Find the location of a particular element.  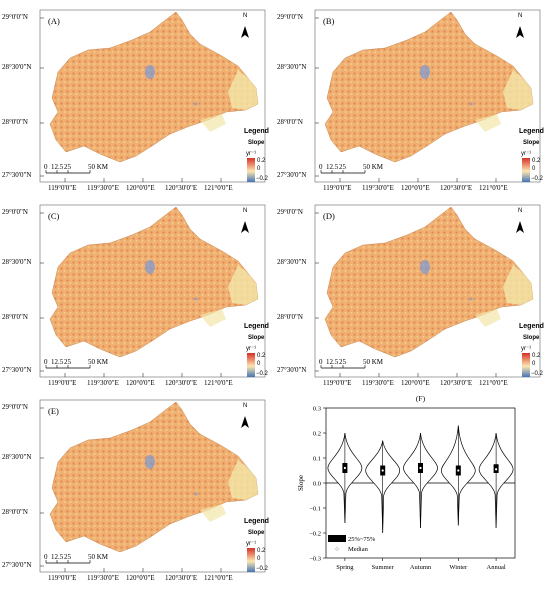

lat-label: 29°0'0"N is located at coordinates (15, 212).